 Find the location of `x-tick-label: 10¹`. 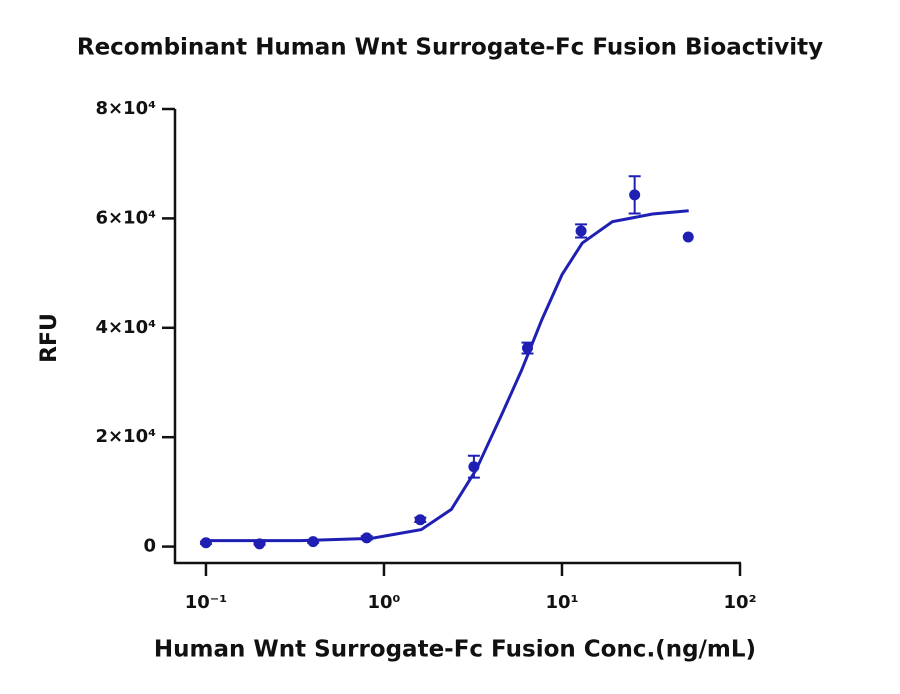

x-tick-label: 10¹ is located at coordinates (562, 602).